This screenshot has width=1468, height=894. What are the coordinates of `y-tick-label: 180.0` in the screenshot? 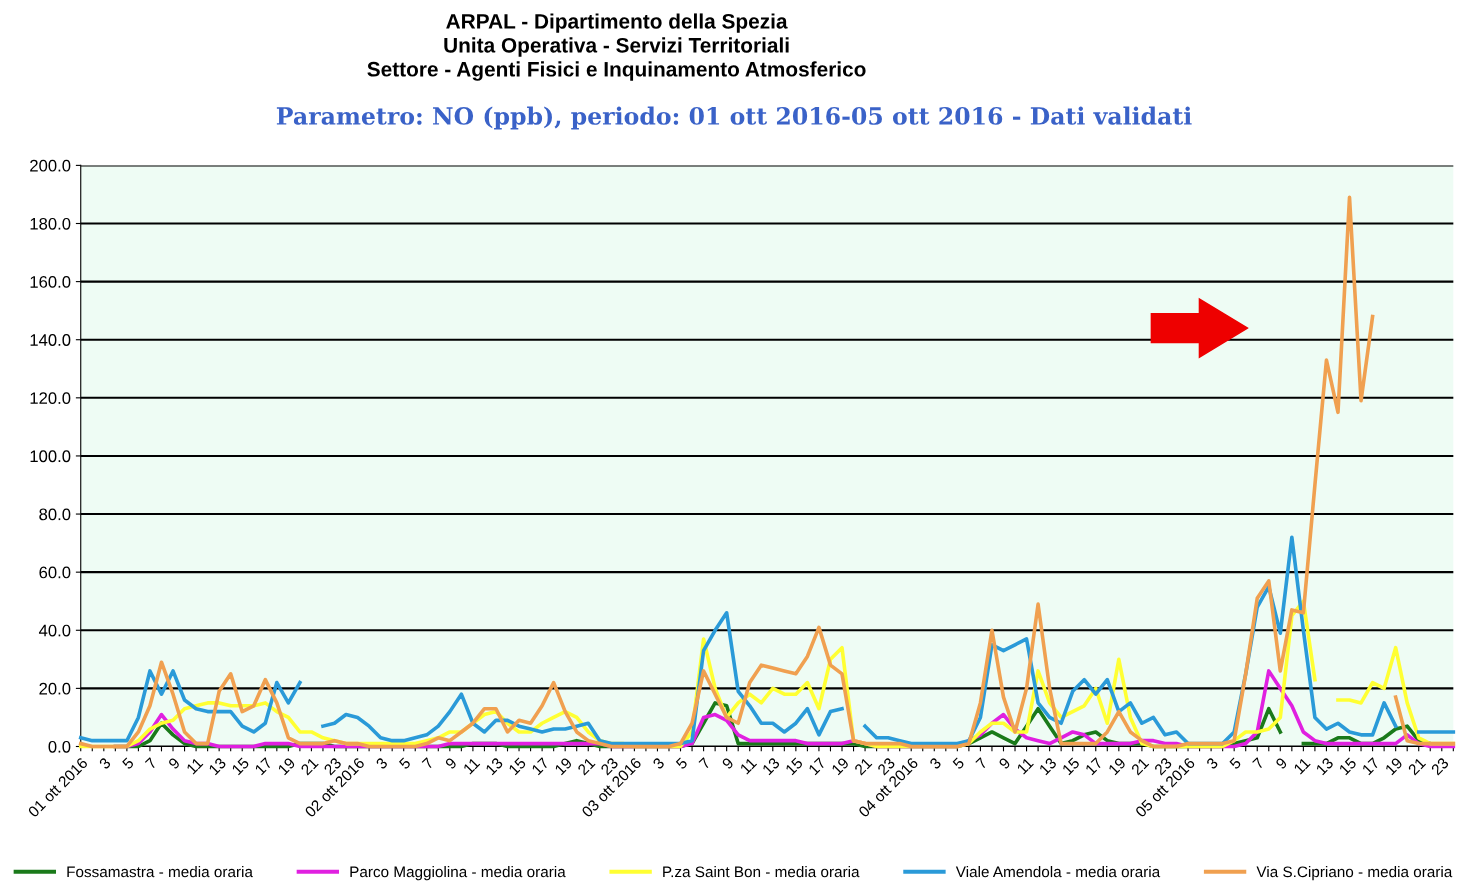 It's located at (50, 223).